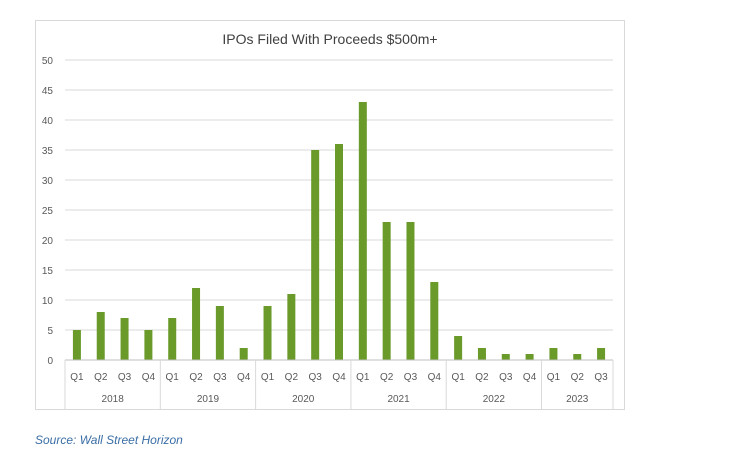 The width and height of the screenshot is (750, 465). What do you see at coordinates (48, 91) in the screenshot?
I see `y-tick-label: 45` at bounding box center [48, 91].